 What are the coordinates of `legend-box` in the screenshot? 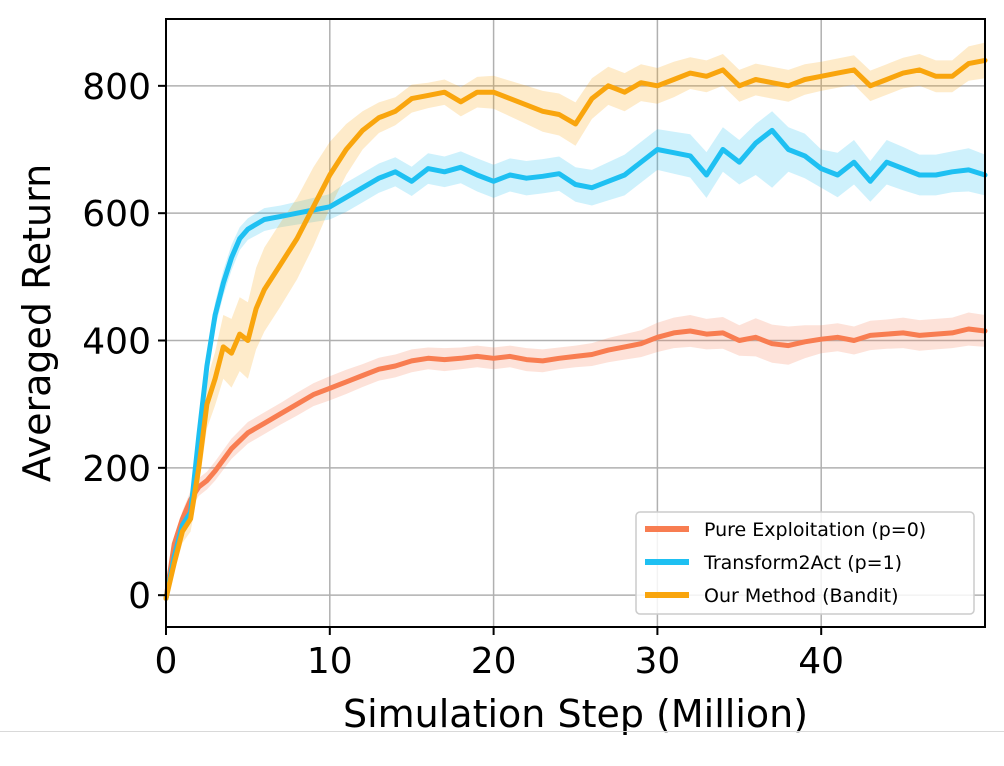 It's located at (805, 563).